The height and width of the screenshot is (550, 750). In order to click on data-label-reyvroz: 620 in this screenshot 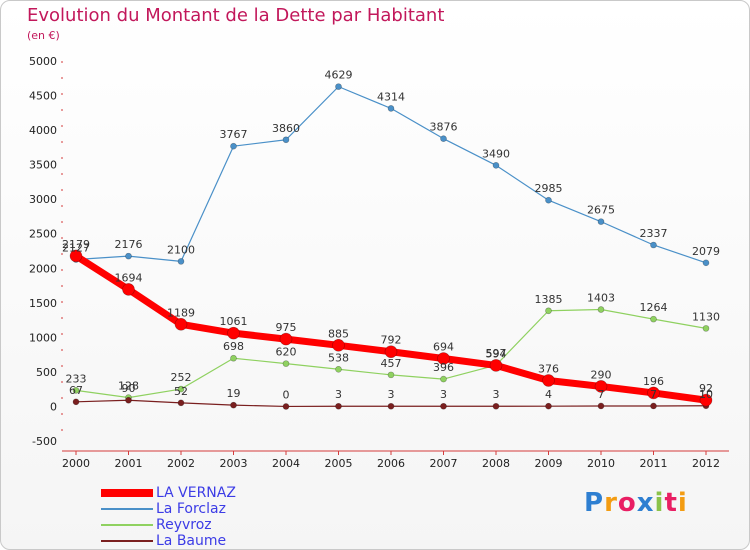, I will do `click(286, 352)`.